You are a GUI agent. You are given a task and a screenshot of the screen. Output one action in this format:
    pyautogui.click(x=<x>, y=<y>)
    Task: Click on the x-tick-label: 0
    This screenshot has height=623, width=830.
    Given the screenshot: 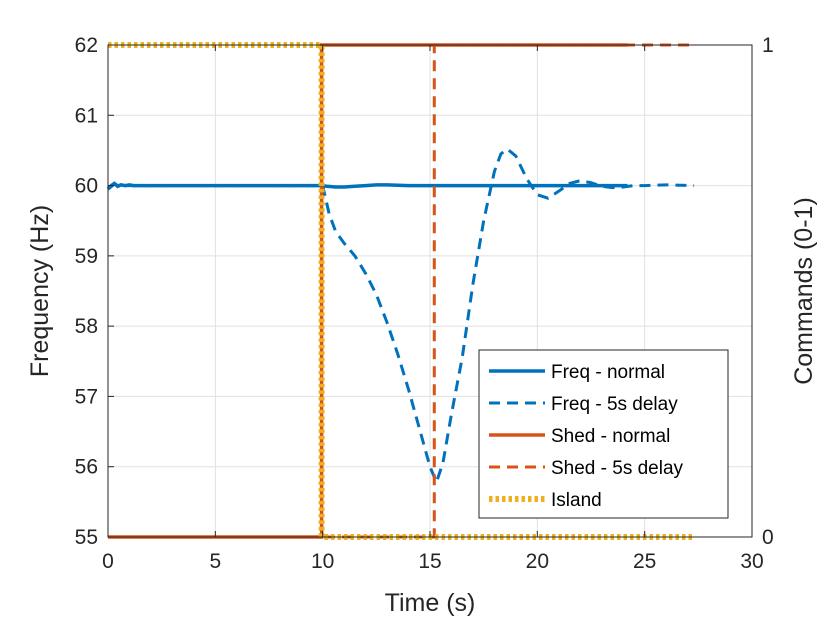 What is the action you would take?
    pyautogui.click(x=108, y=561)
    